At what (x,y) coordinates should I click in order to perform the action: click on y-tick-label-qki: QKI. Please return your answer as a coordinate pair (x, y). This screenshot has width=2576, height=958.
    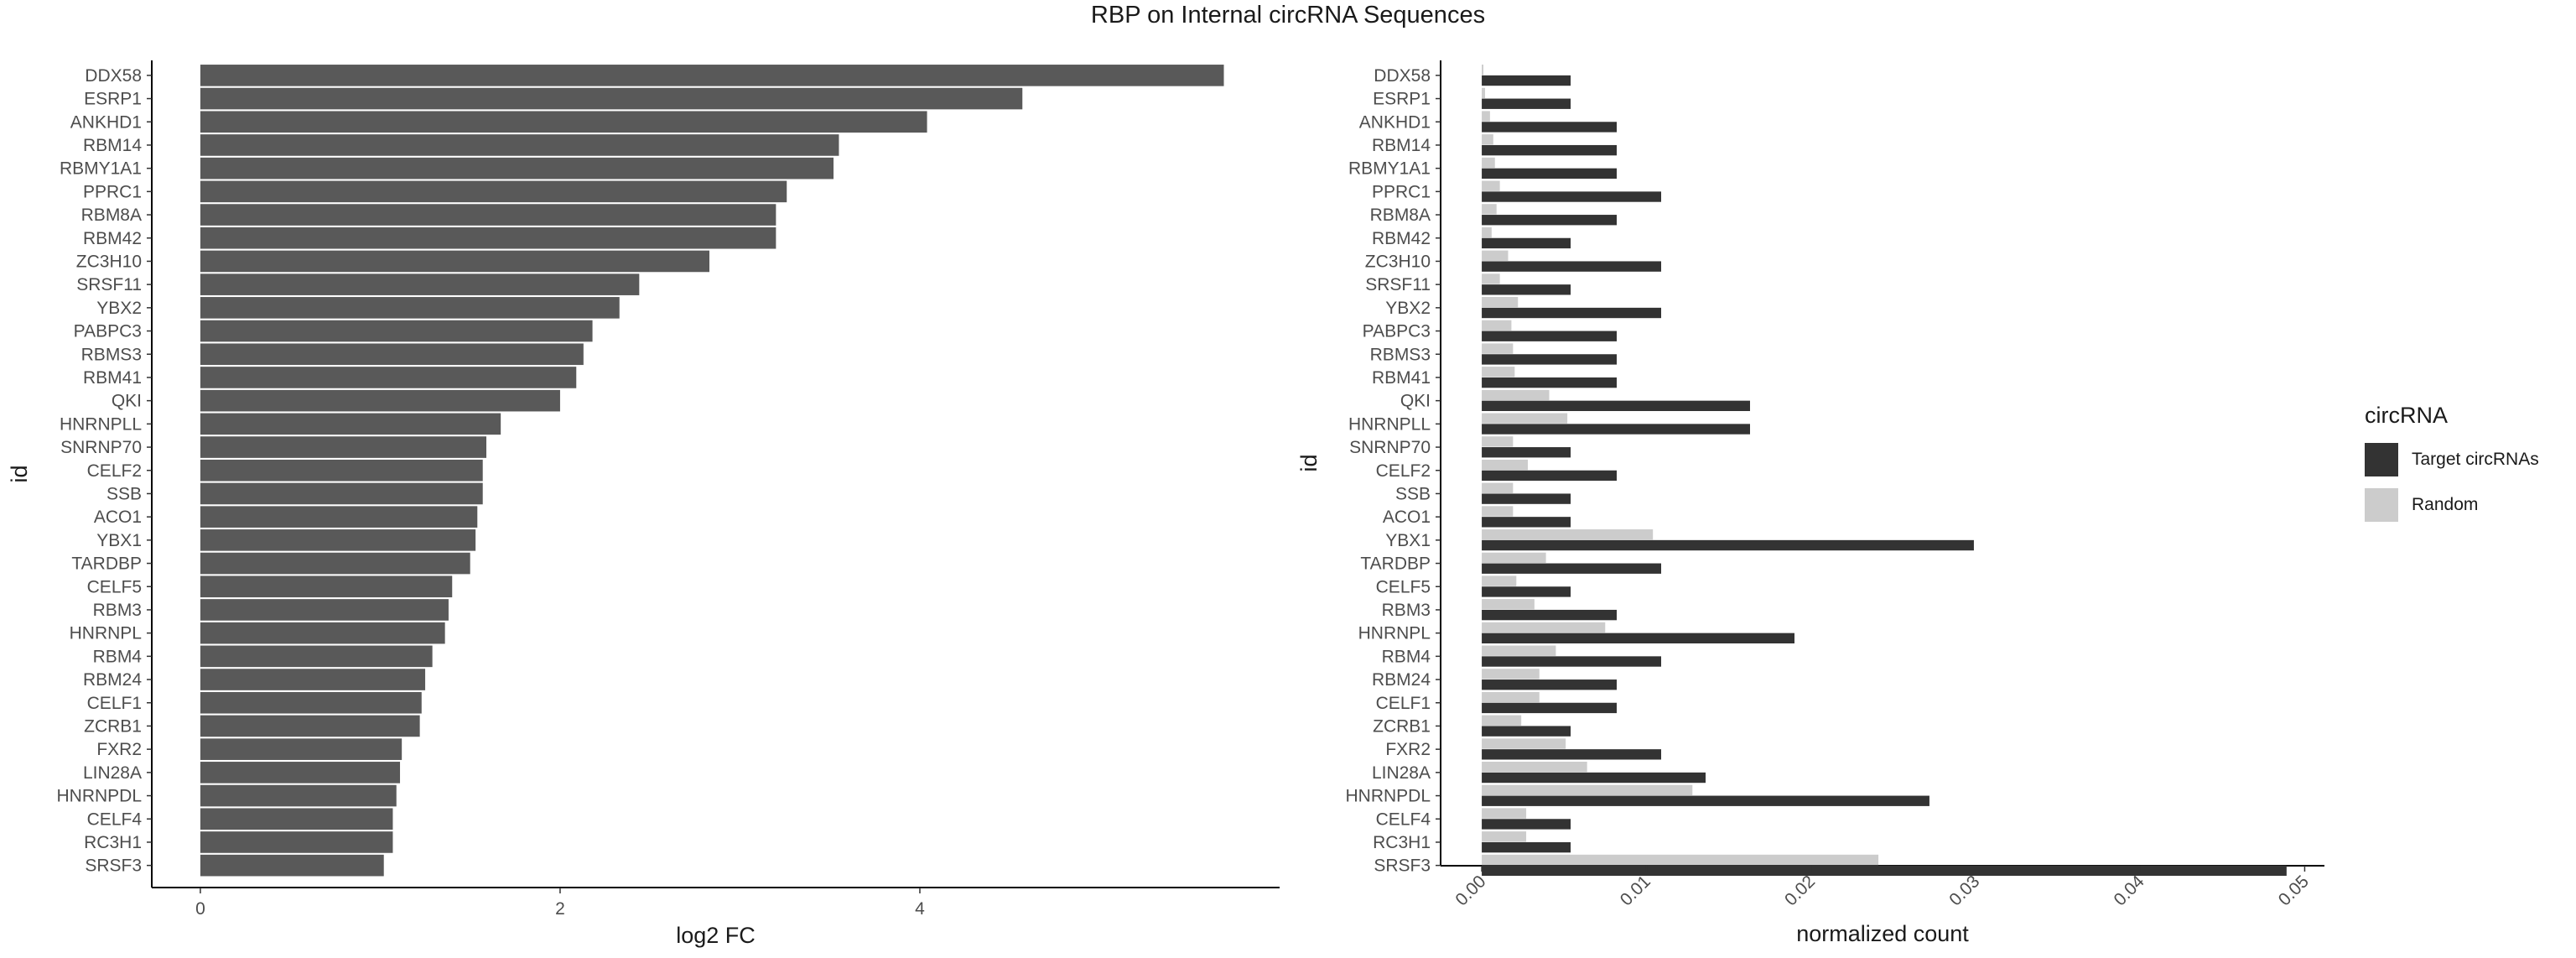
    Looking at the image, I should click on (1415, 401).